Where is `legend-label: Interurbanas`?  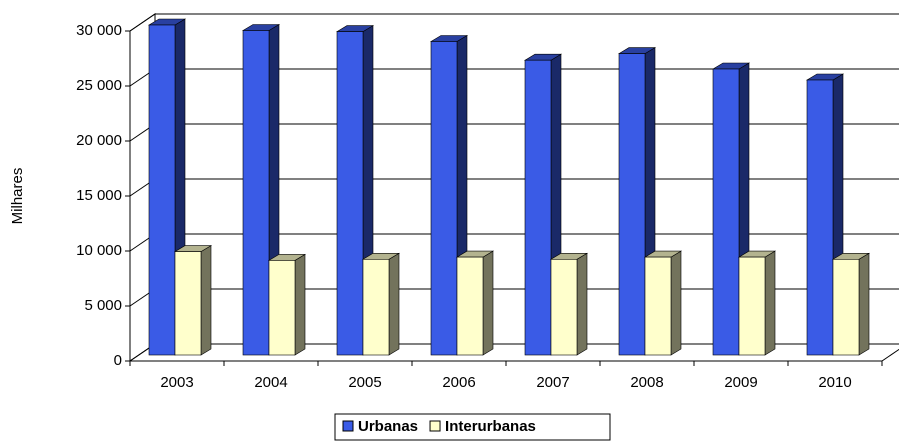 legend-label: Interurbanas is located at coordinates (490, 426).